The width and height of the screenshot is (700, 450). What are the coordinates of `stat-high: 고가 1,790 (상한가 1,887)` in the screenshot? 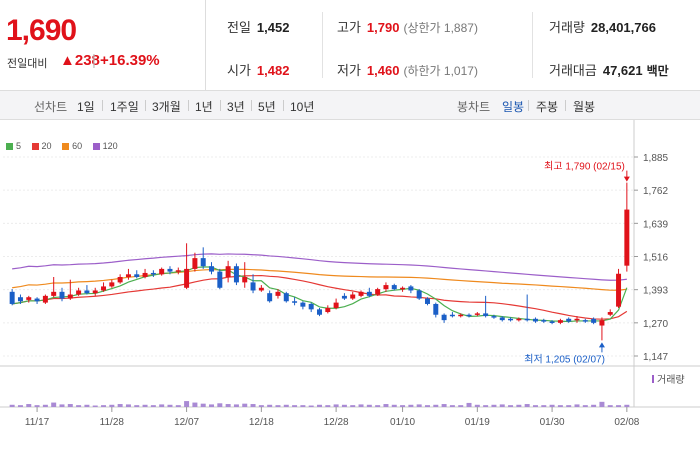 It's located at (407, 27).